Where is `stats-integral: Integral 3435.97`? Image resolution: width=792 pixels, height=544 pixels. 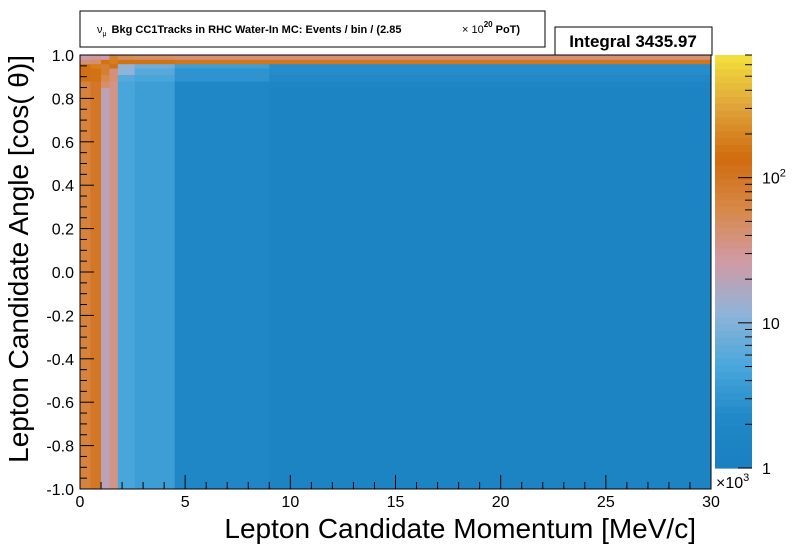
stats-integral: Integral 3435.97 is located at coordinates (633, 41).